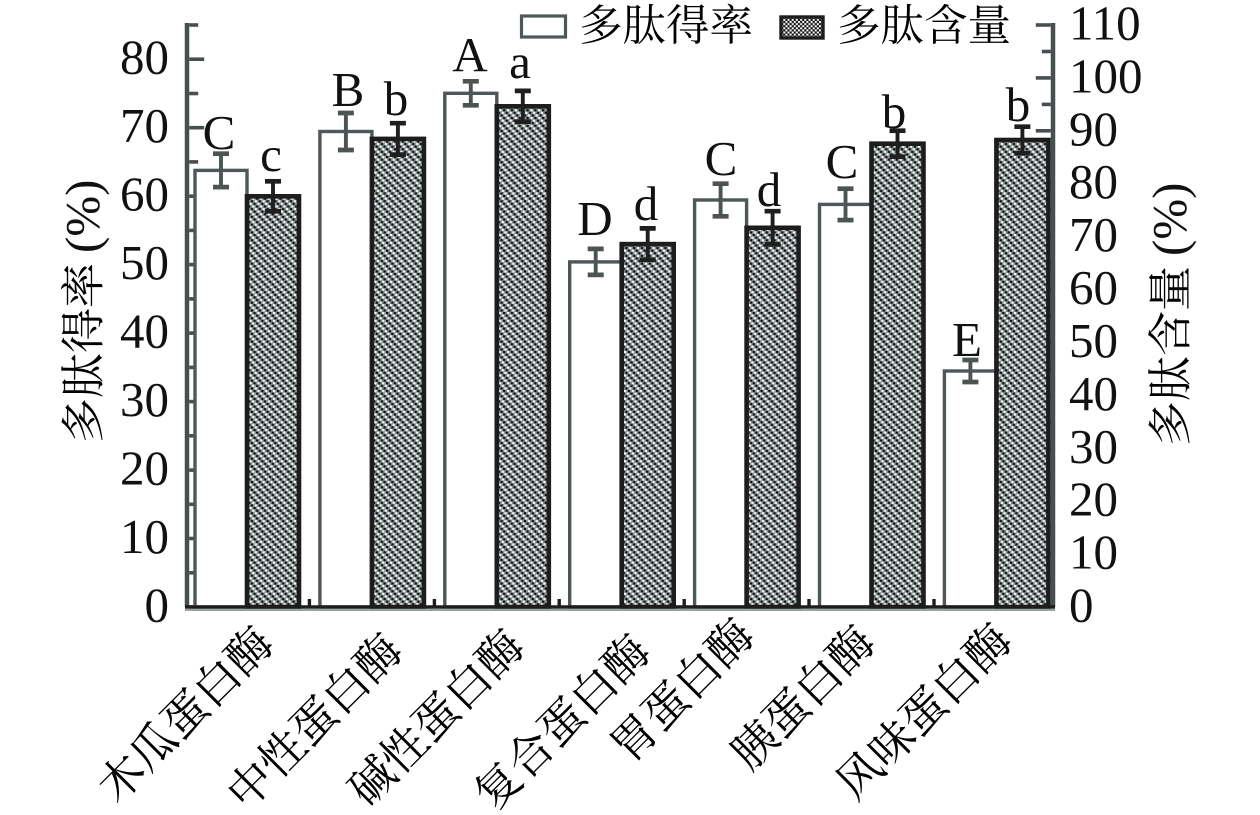 This screenshot has width=1260, height=815. What do you see at coordinates (1093, 128) in the screenshot?
I see `svg-text: 90` at bounding box center [1093, 128].